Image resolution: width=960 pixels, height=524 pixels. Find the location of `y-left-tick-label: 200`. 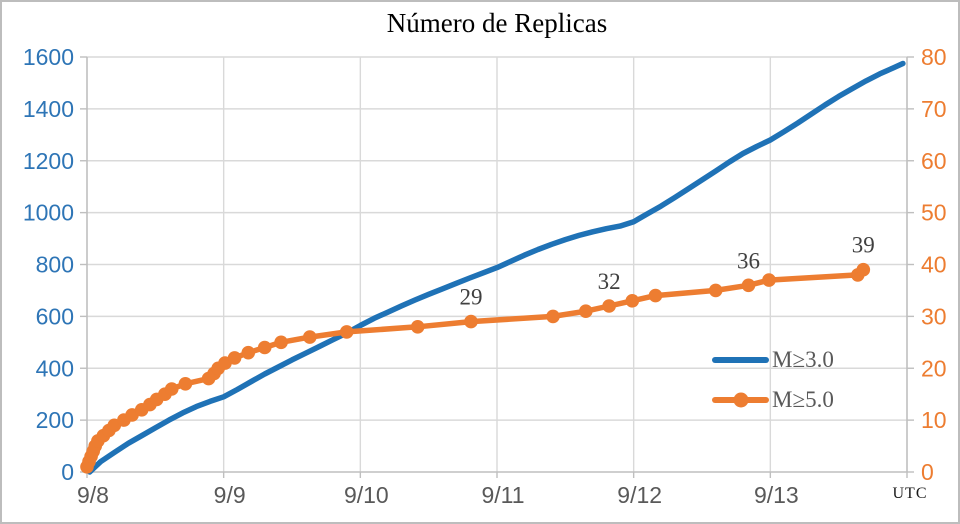

y-left-tick-label: 200 is located at coordinates (55, 420).